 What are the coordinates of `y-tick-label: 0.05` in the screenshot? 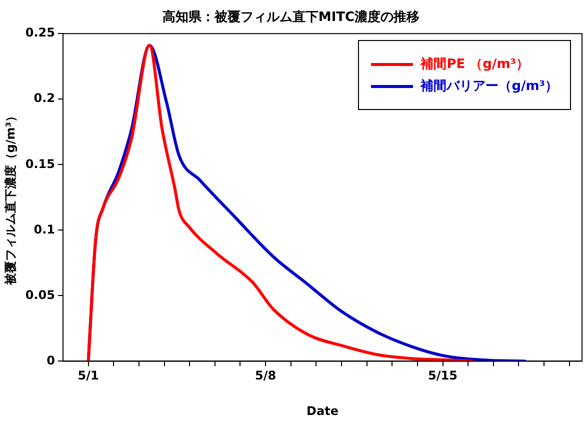 It's located at (40, 295).